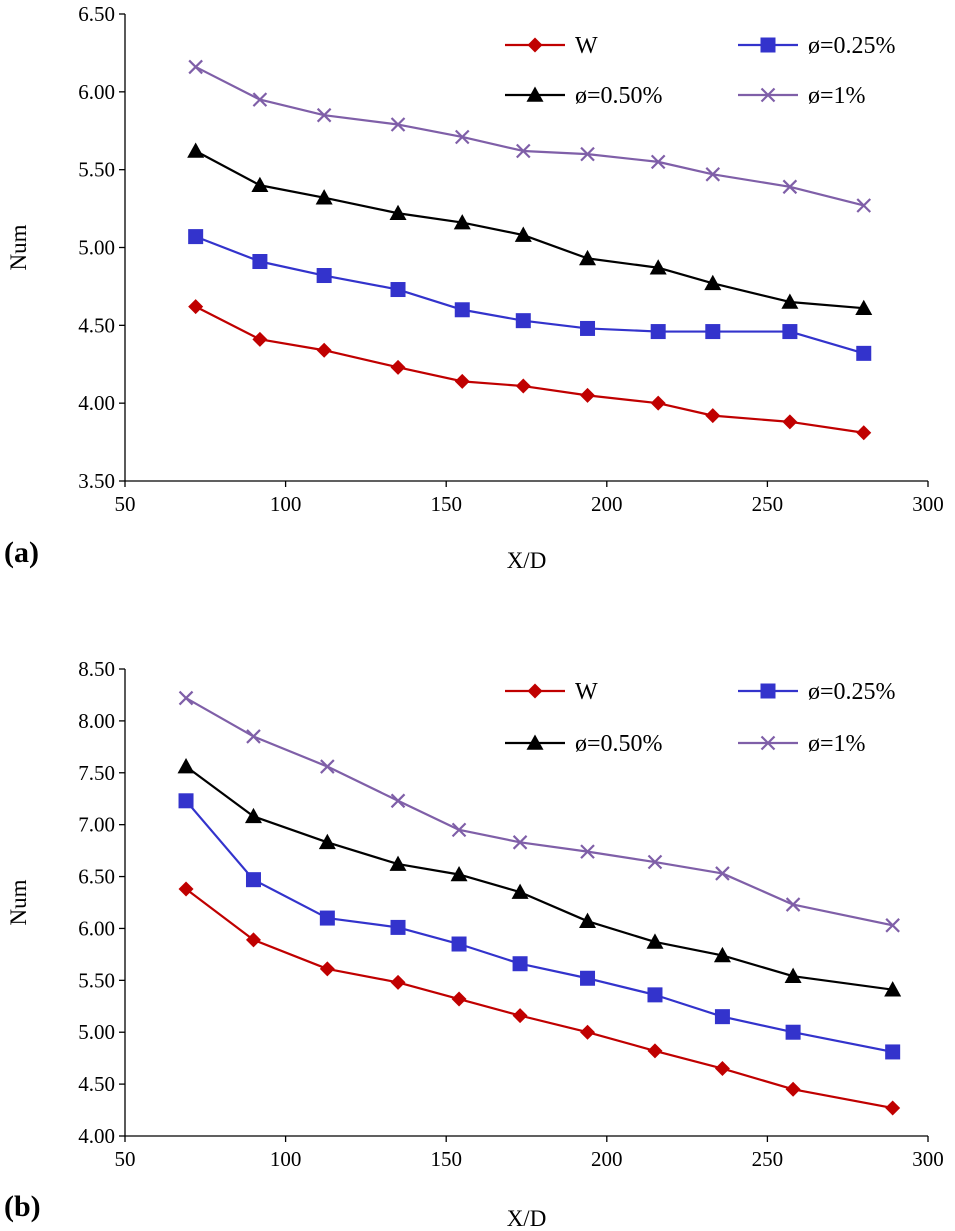 This screenshot has height=1231, width=955. Describe the element at coordinates (96, 773) in the screenshot. I see `y-tick-label: 7.50` at that location.